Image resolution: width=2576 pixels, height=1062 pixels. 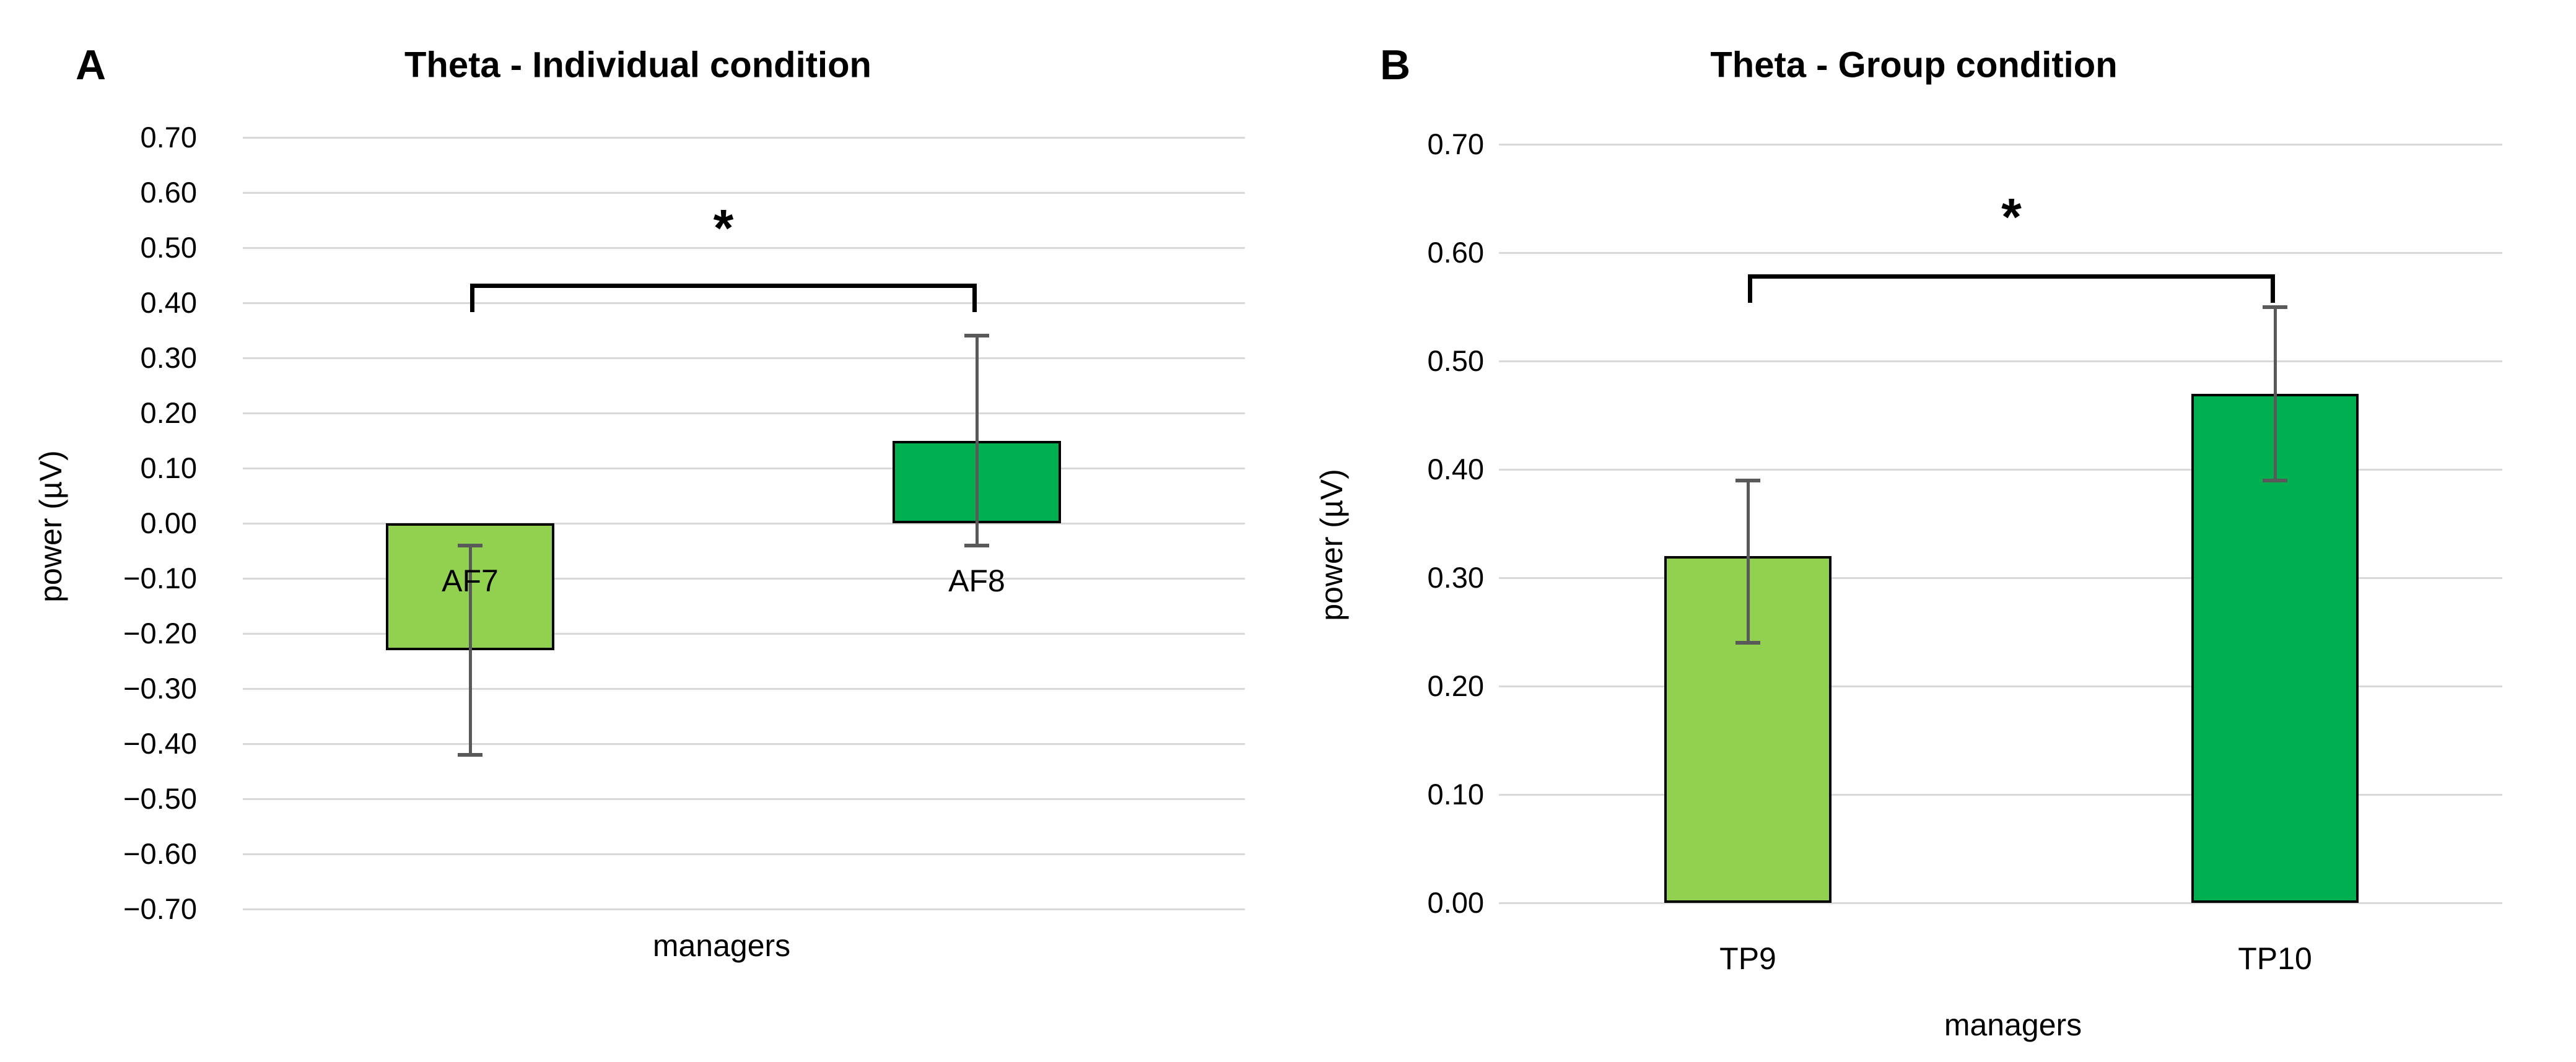 What do you see at coordinates (1331, 545) in the screenshot?
I see `panel-b-y-axis-title: power (µV)` at bounding box center [1331, 545].